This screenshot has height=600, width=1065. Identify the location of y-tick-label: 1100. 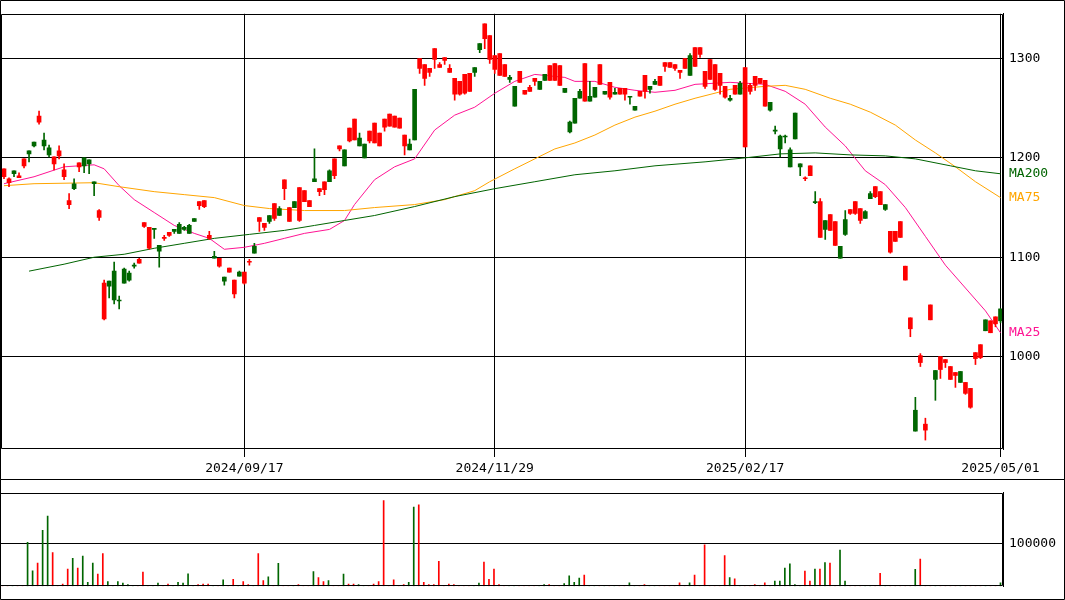
(1025, 256).